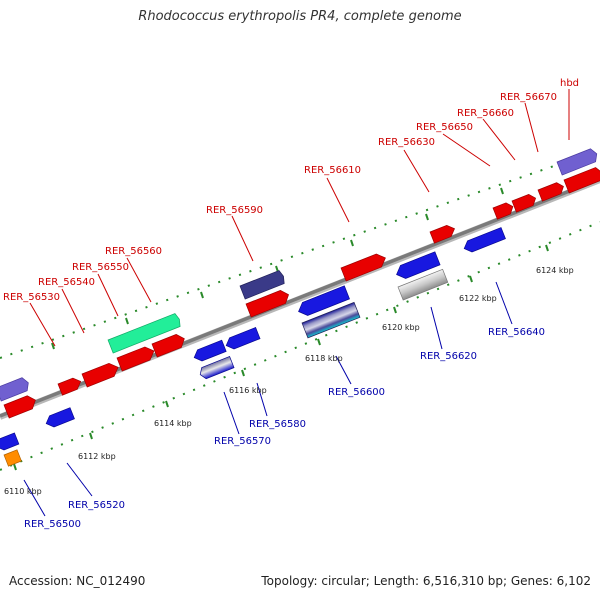 The width and height of the screenshot is (600, 600). Describe the element at coordinates (100, 267) in the screenshot. I see `gene-label: RER_56550` at that location.